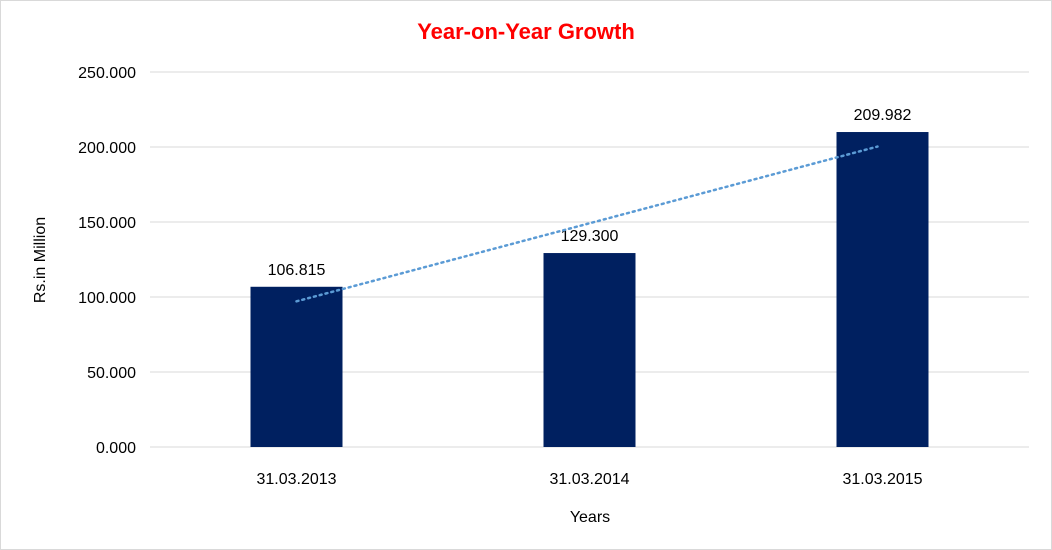  I want to click on x-tick-label: 31.03.2013, so click(296, 479).